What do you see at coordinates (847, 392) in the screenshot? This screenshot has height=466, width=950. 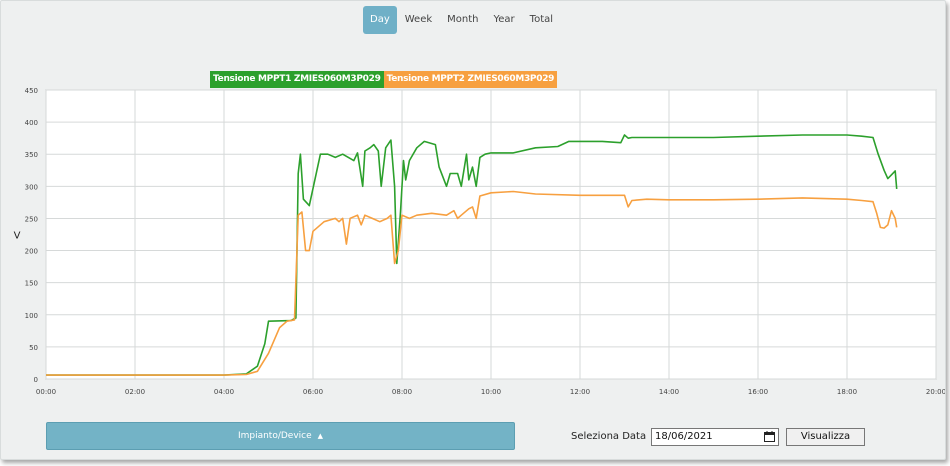 I see `x-tick-label: 18:00` at bounding box center [847, 392].